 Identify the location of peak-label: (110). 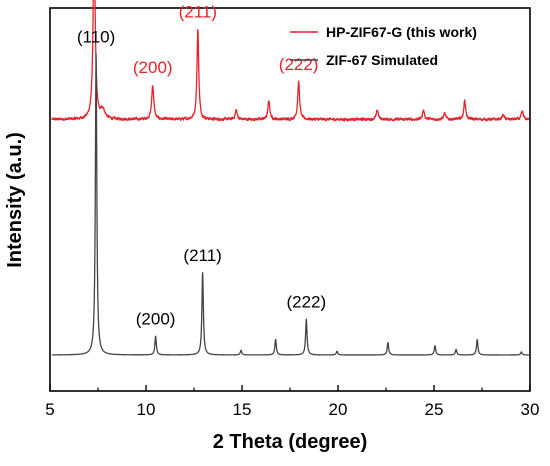
(96, 36).